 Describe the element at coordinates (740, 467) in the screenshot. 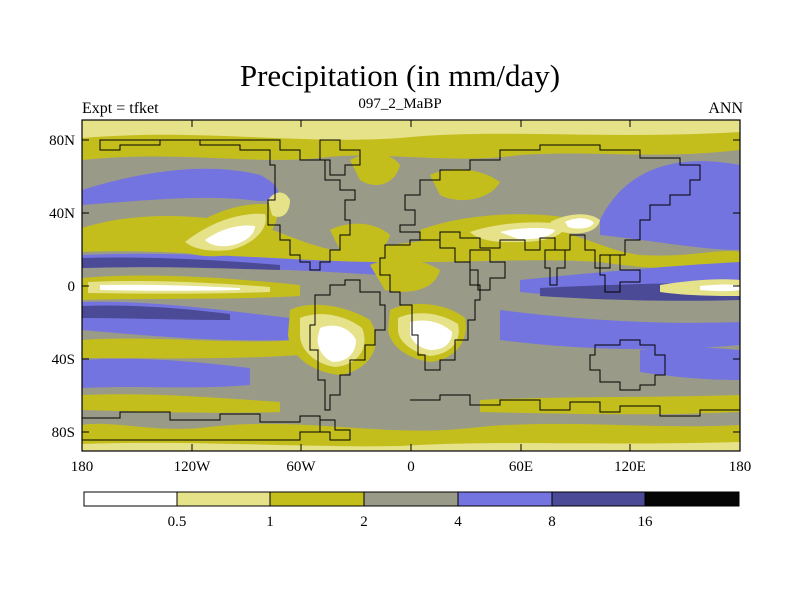

I see `x-tick-label-180e: 180` at that location.